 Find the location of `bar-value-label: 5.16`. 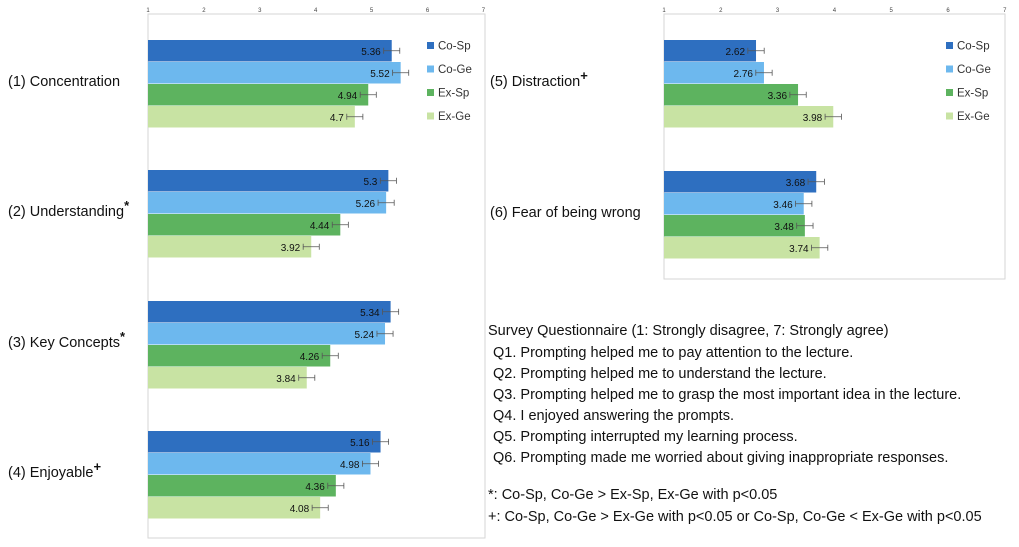

bar-value-label: 5.16 is located at coordinates (360, 443).